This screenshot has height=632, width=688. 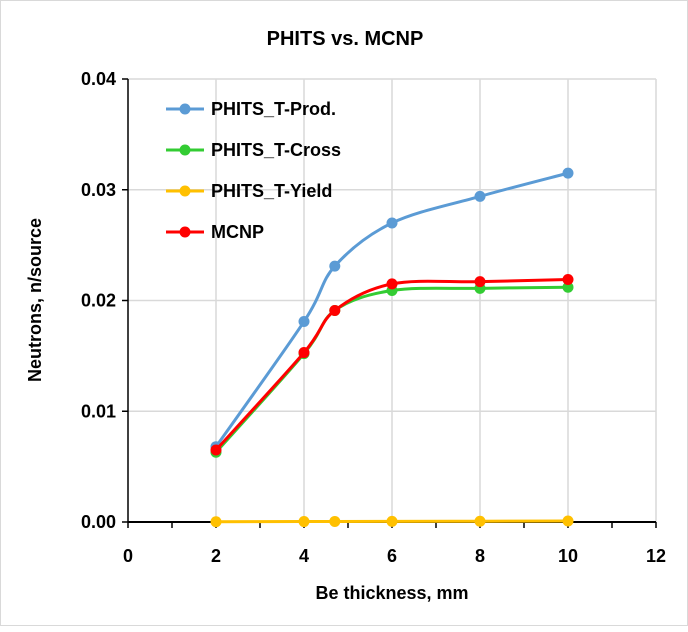 What do you see at coordinates (98, 79) in the screenshot?
I see `y-tick-label: 0.04` at bounding box center [98, 79].